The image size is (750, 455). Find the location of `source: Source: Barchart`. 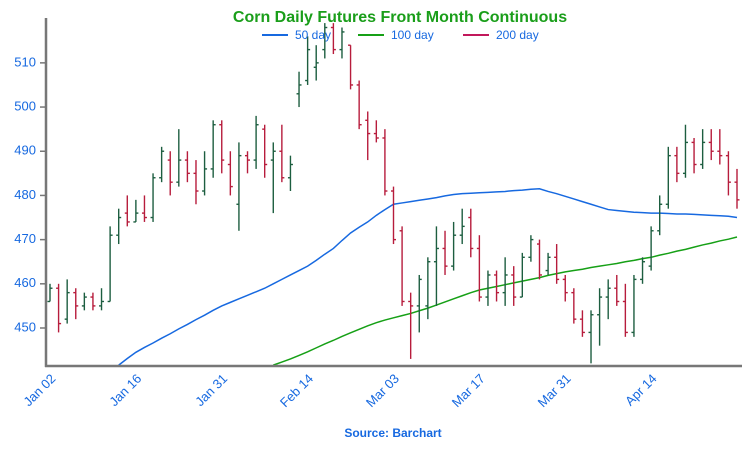

source: Source: Barchart is located at coordinates (392, 433).